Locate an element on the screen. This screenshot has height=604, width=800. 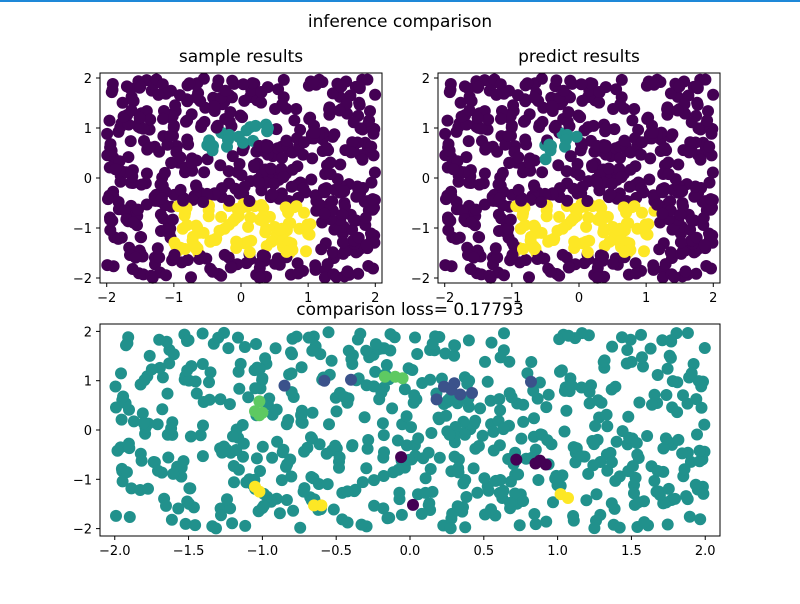
x-tick-label: 0.0 is located at coordinates (410, 551).